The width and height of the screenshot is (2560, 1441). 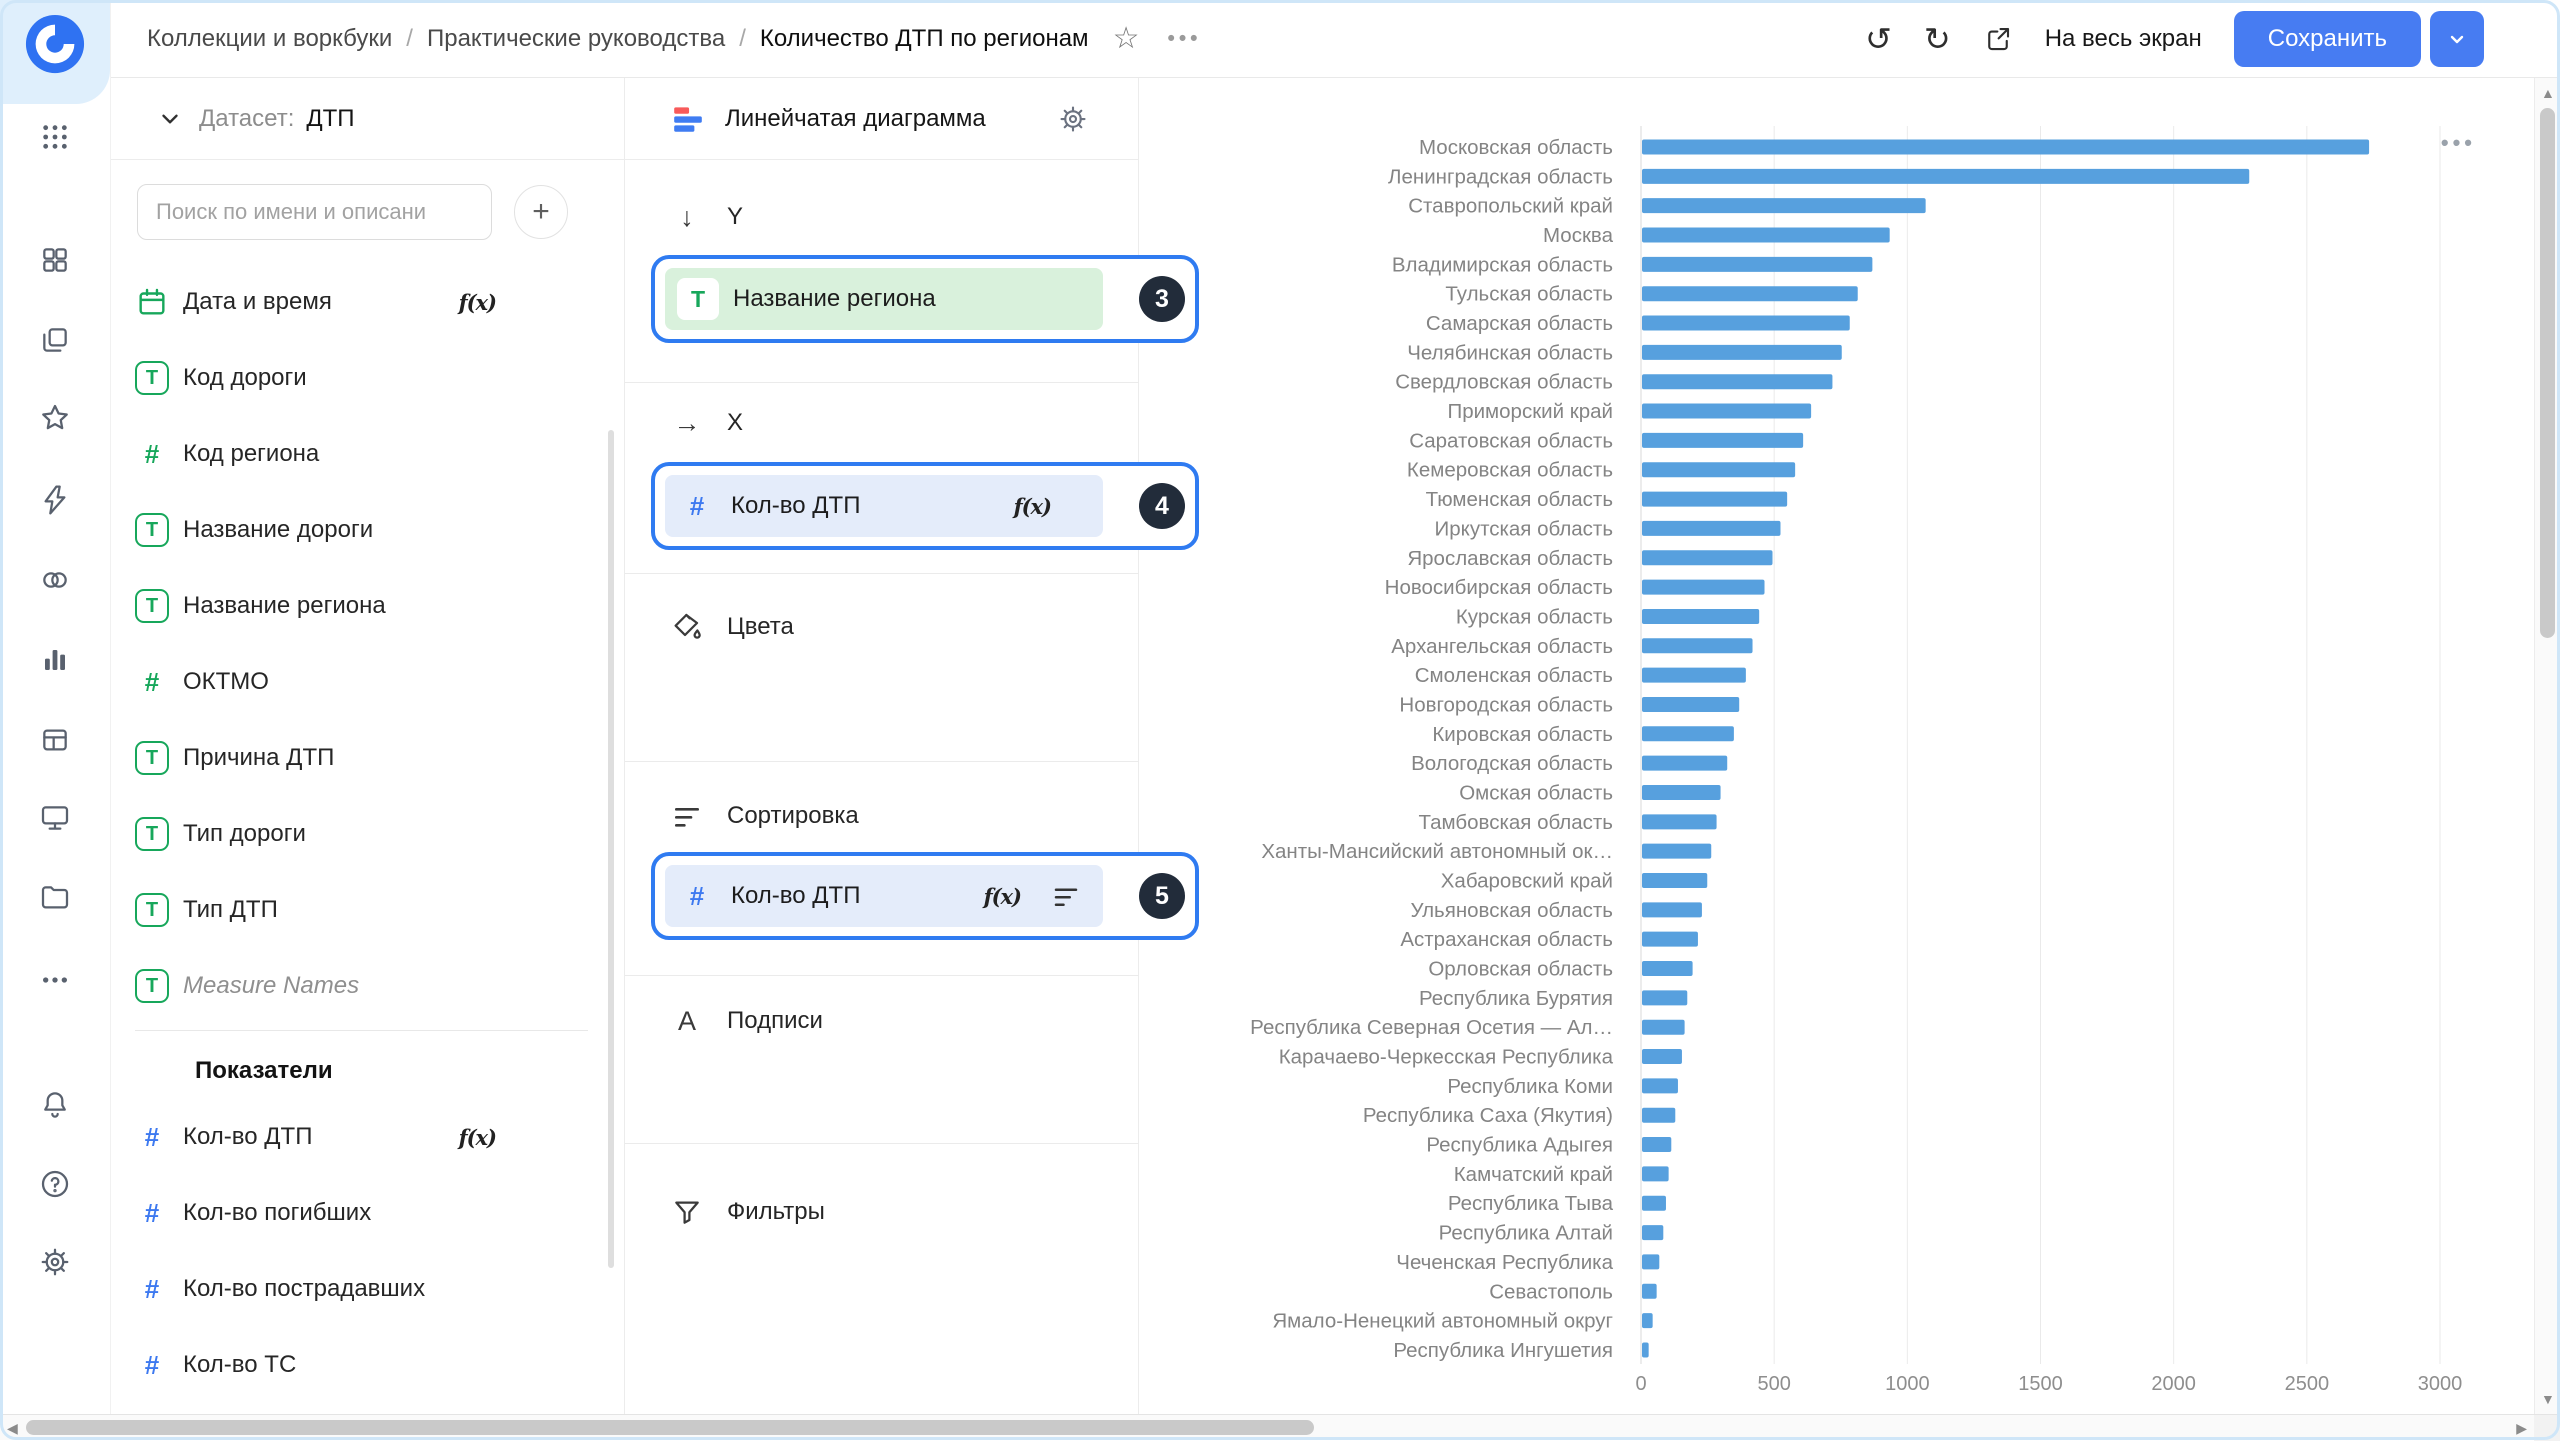 I want to click on notifications-bell-icon, so click(x=55, y=1104).